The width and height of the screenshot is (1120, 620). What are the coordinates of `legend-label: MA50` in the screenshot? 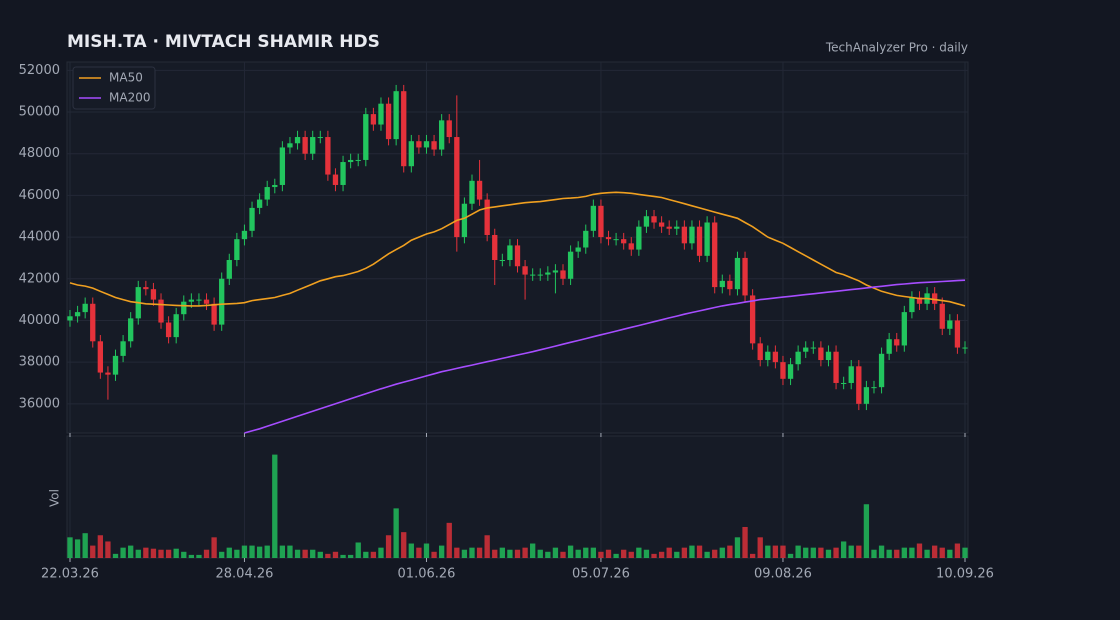 It's located at (126, 78).